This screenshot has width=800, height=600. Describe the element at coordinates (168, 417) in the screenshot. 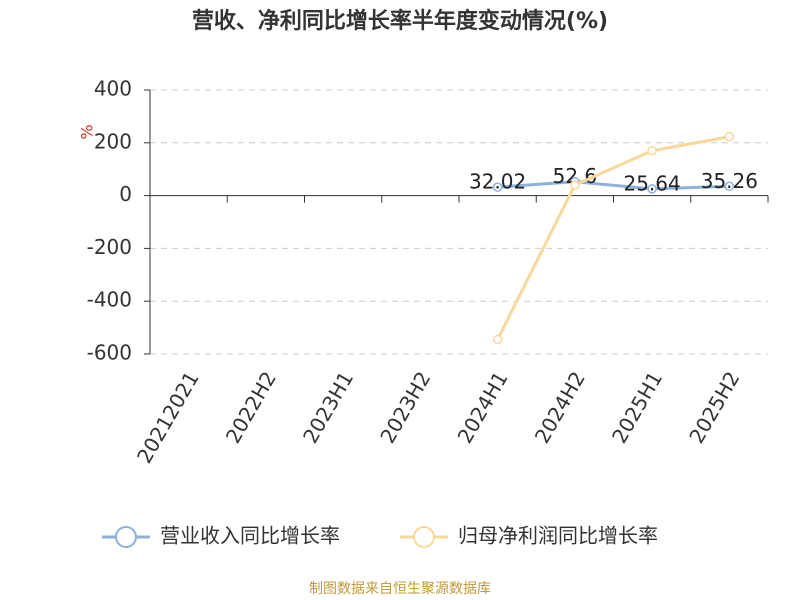

I see `x-tick-label: 20212021` at that location.